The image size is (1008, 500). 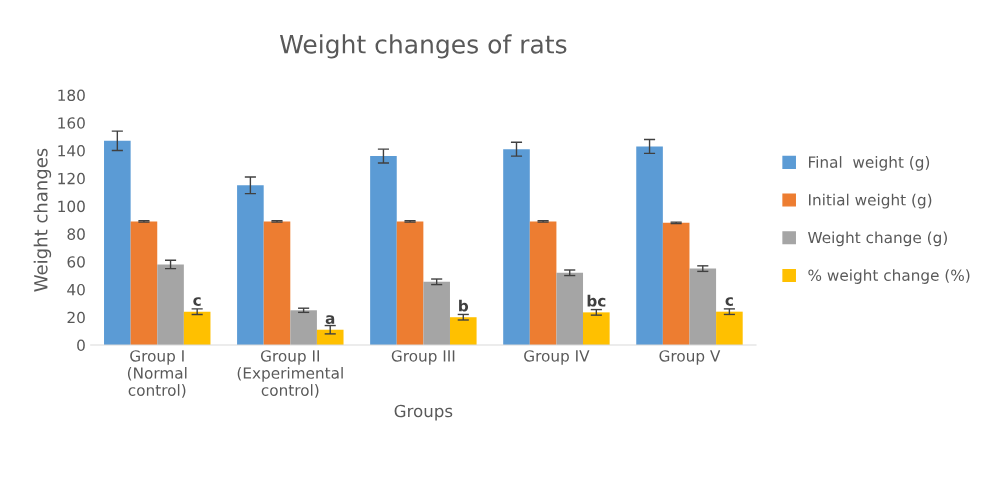 I want to click on x-tick-label: Group III, so click(x=423, y=357).